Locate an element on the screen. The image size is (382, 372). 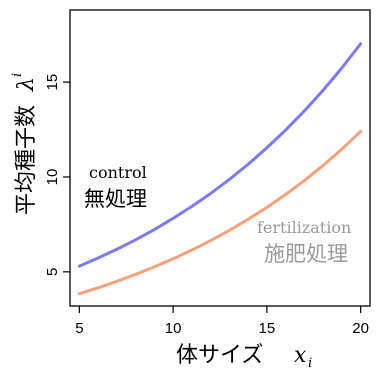
x-tick-label: 15 is located at coordinates (267, 328).